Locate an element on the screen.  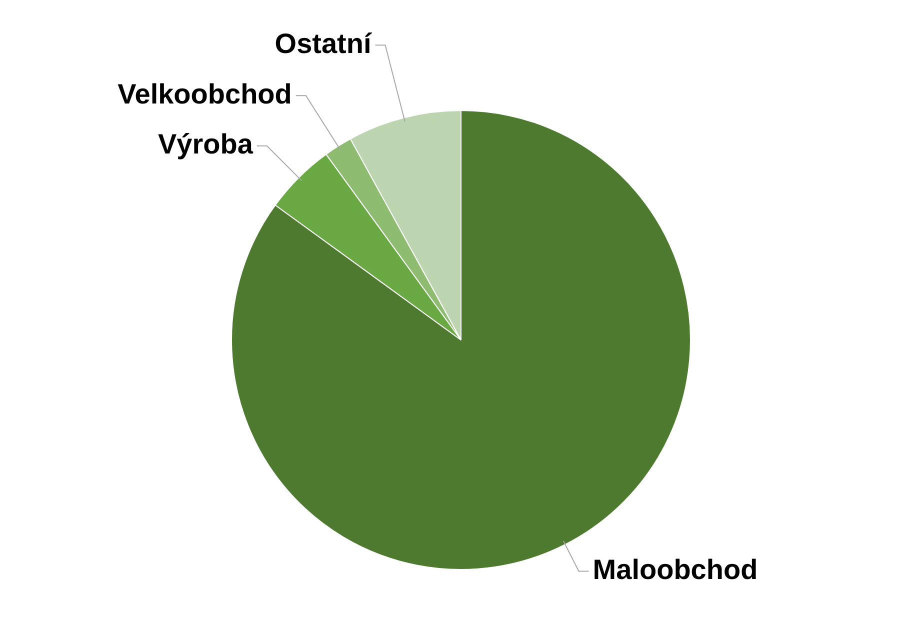
slice-label: Maloobchod is located at coordinates (675, 569).